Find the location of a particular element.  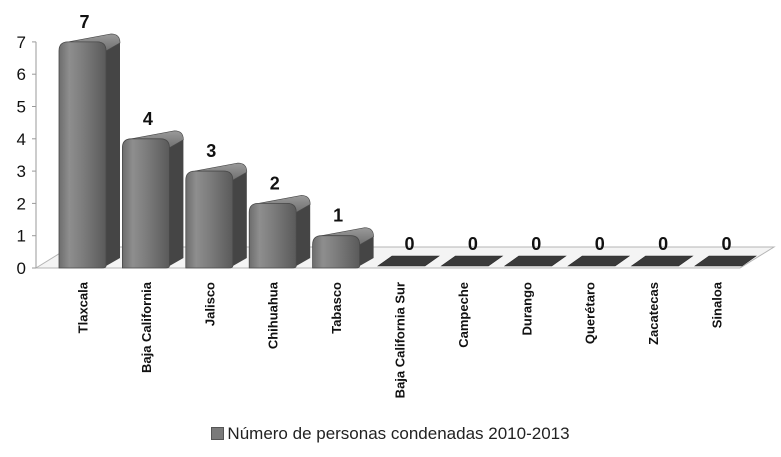

x-tick-label: Querétaro is located at coordinates (590, 313).